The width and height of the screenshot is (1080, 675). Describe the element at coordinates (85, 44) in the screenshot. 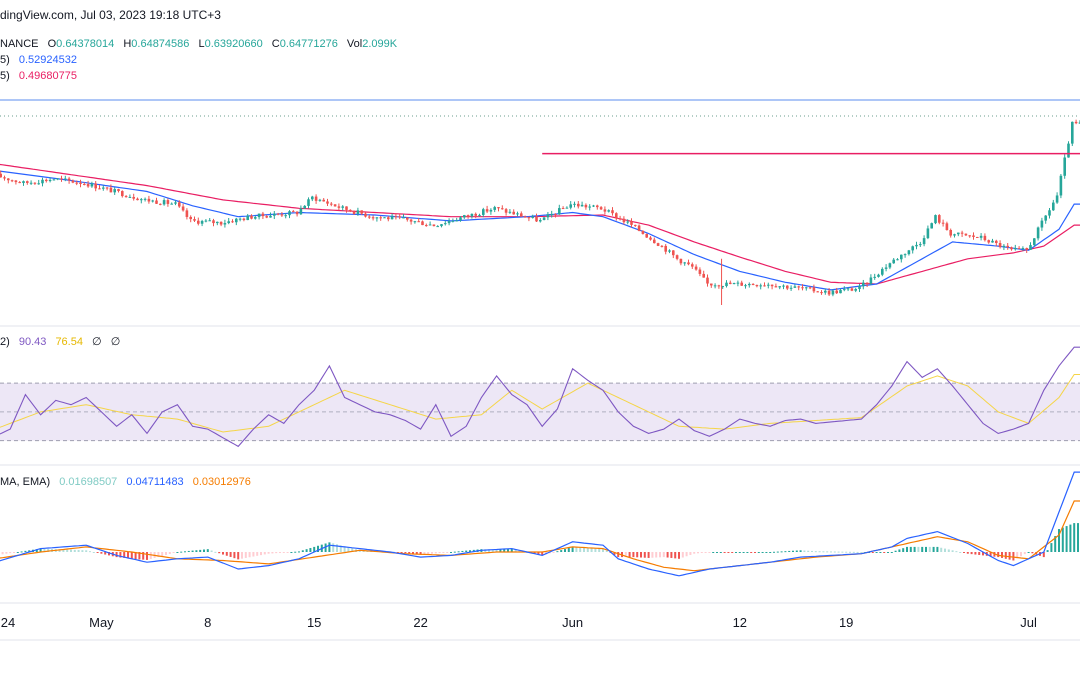

I see `open-value: 0.64378014` at that location.